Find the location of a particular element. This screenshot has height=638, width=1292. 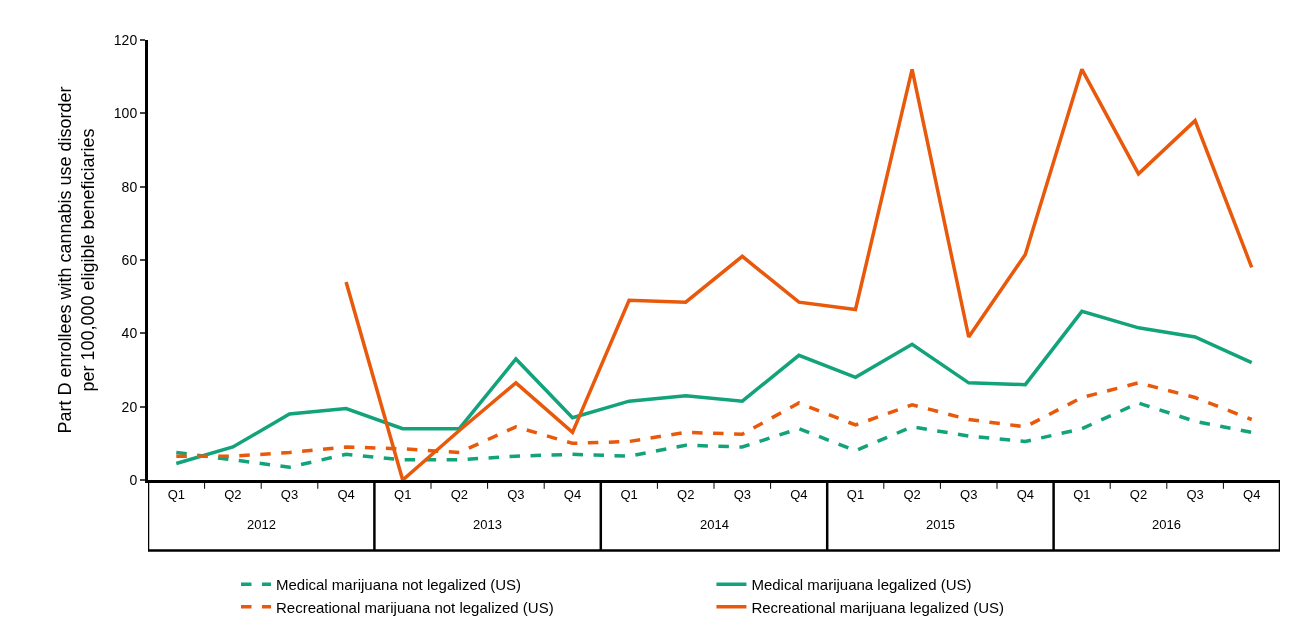

y-tick-label: 80 is located at coordinates (129, 186).